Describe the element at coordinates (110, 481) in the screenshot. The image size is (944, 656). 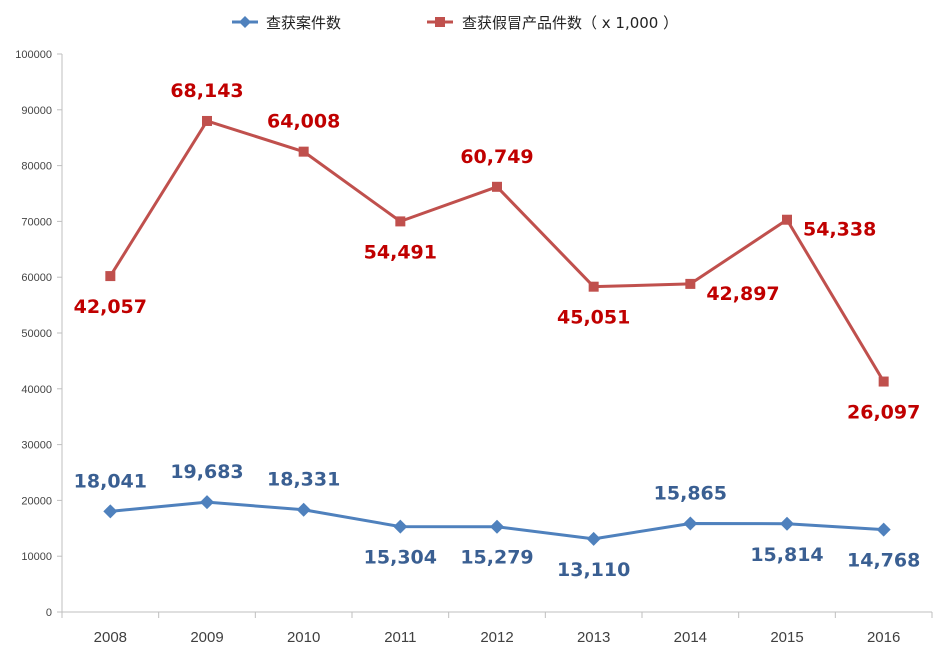
I see `data-label: 18,041` at that location.